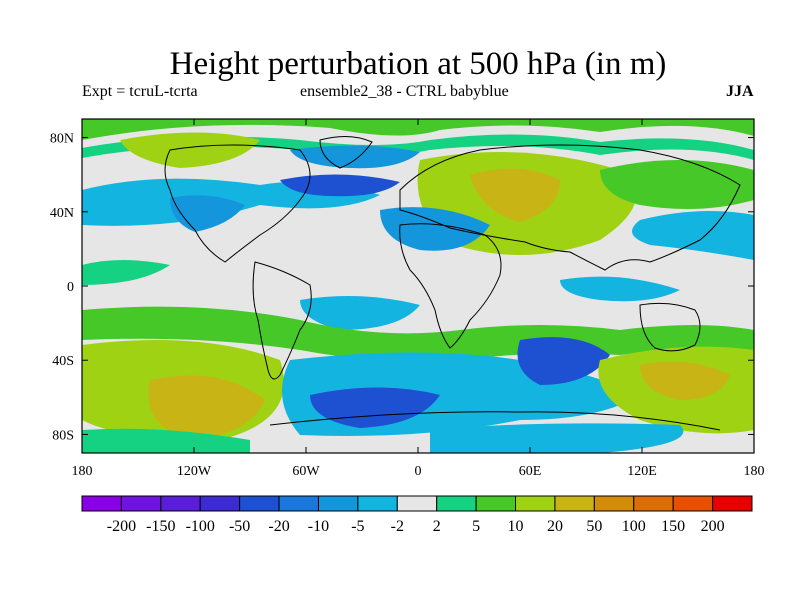 This screenshot has height=600, width=800. What do you see at coordinates (166, 440) in the screenshot?
I see `antarctic-coast-green` at bounding box center [166, 440].